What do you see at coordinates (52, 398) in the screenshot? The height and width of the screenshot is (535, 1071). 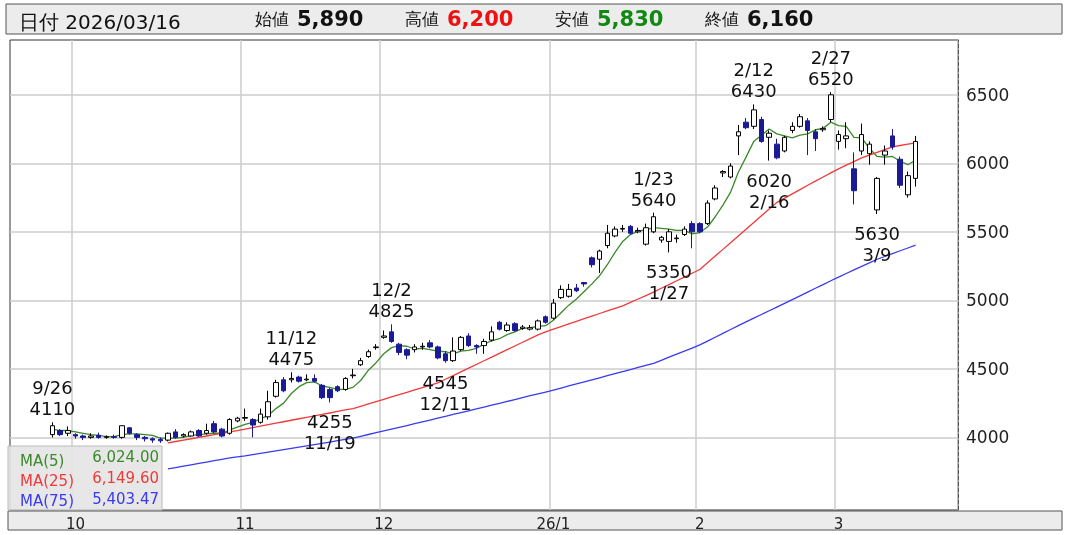 I see `annotation: 9/26 4110` at bounding box center [52, 398].